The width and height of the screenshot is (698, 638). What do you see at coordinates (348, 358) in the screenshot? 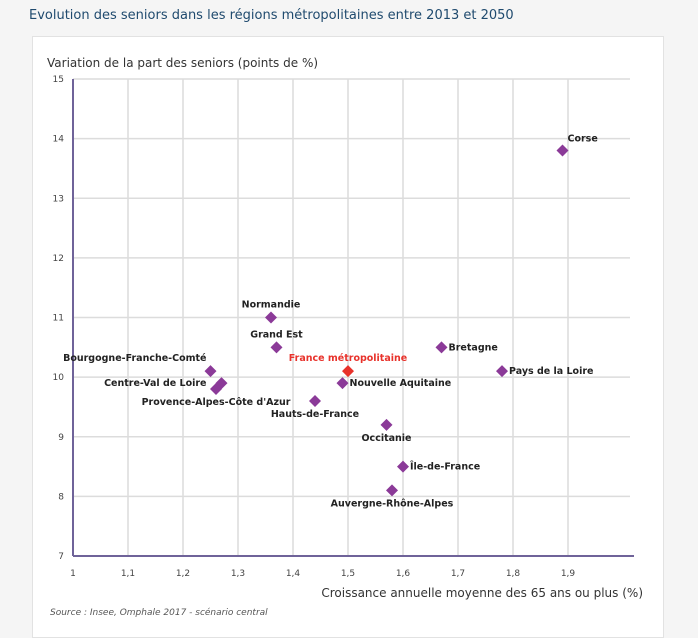
I see `point-label: France métropolitaine` at bounding box center [348, 358].